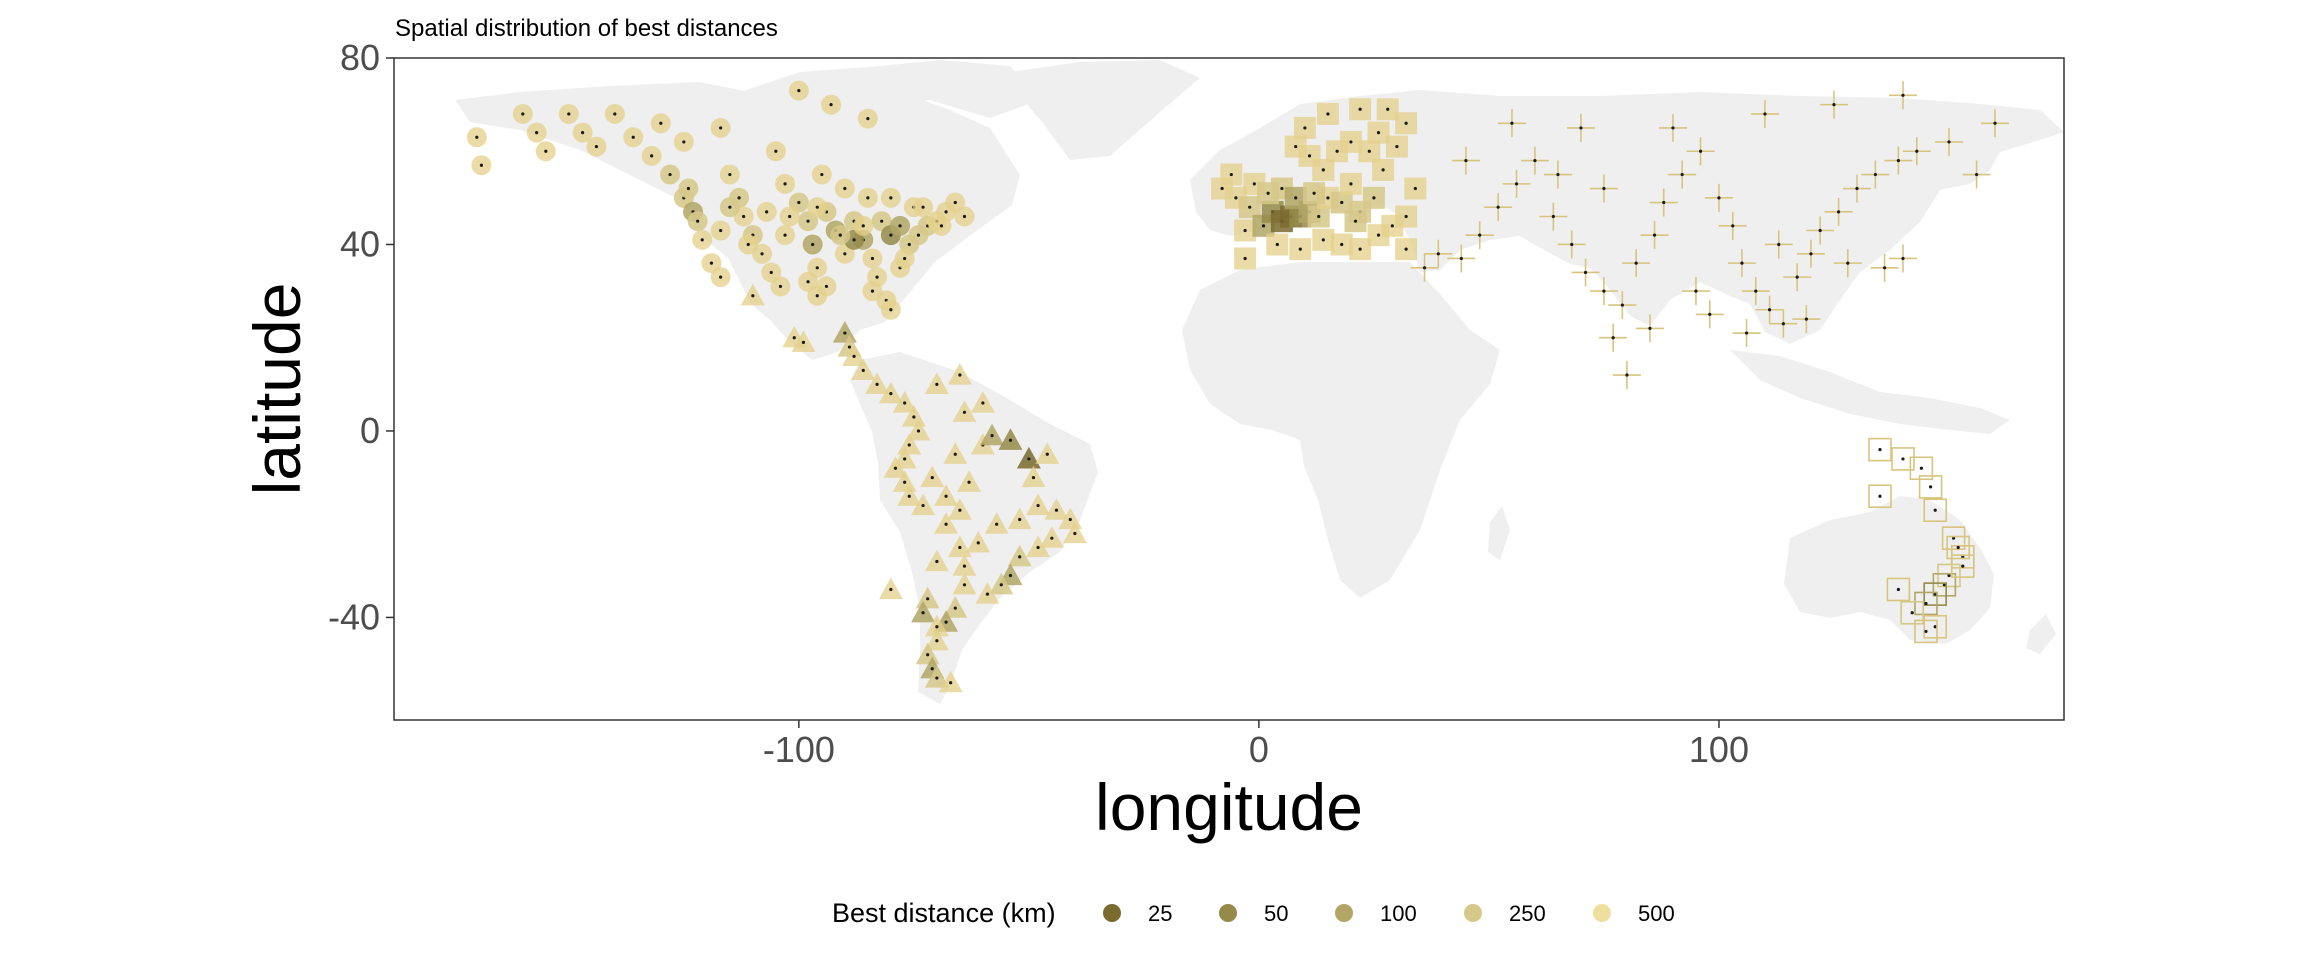  Describe the element at coordinates (913, 488) in the screenshot. I see `series-south-america` at that location.